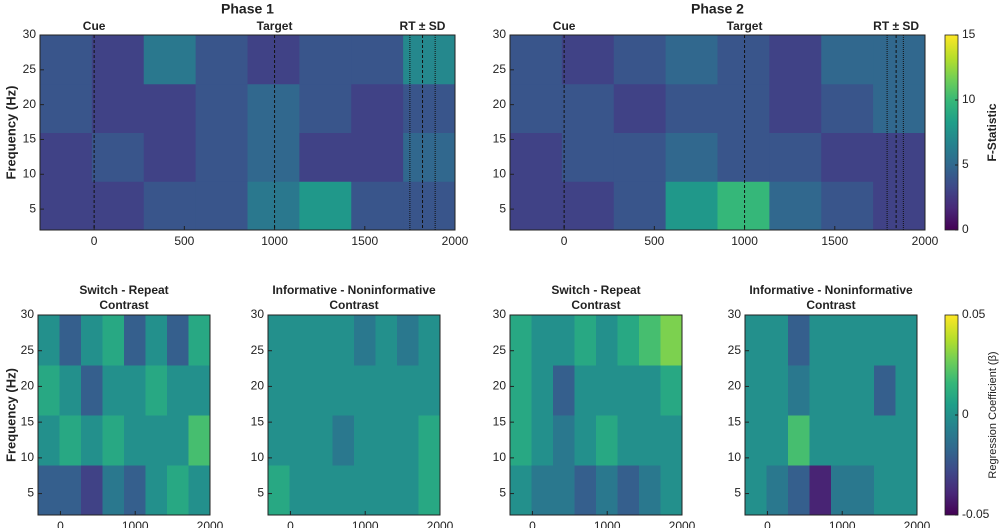 The width and height of the screenshot is (1007, 528). What do you see at coordinates (965, 164) in the screenshot?
I see `colorbar-tick-label: 5` at bounding box center [965, 164].